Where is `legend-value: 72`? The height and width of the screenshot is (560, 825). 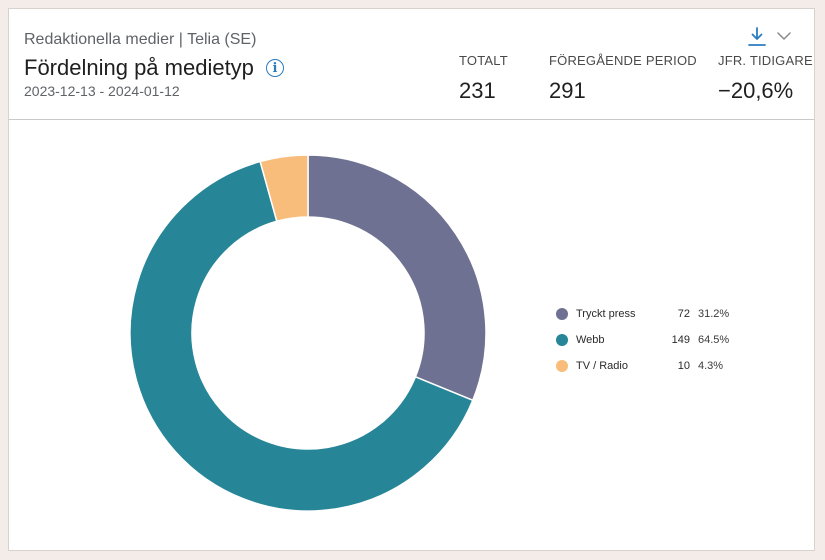 legend-value: 72 is located at coordinates (683, 314).